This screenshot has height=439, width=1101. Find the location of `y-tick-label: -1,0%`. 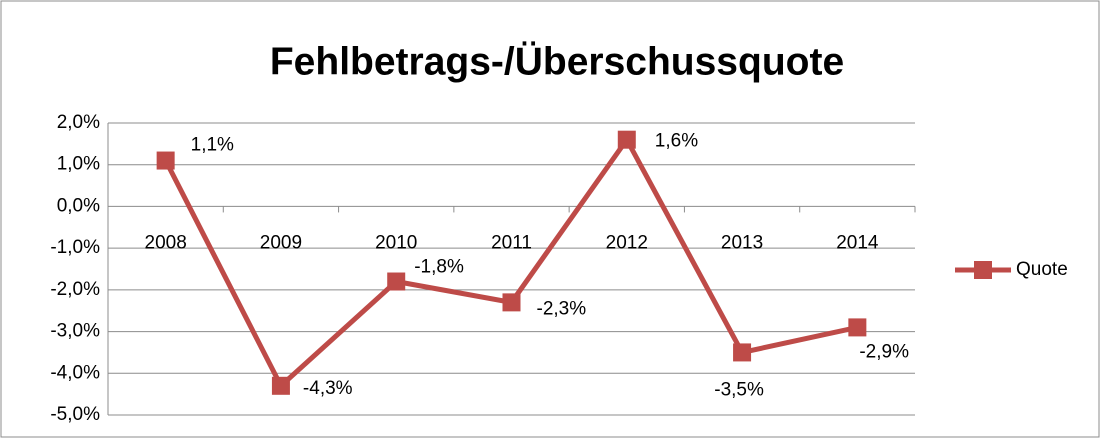

y-tick-label: -1,0% is located at coordinates (75, 247).